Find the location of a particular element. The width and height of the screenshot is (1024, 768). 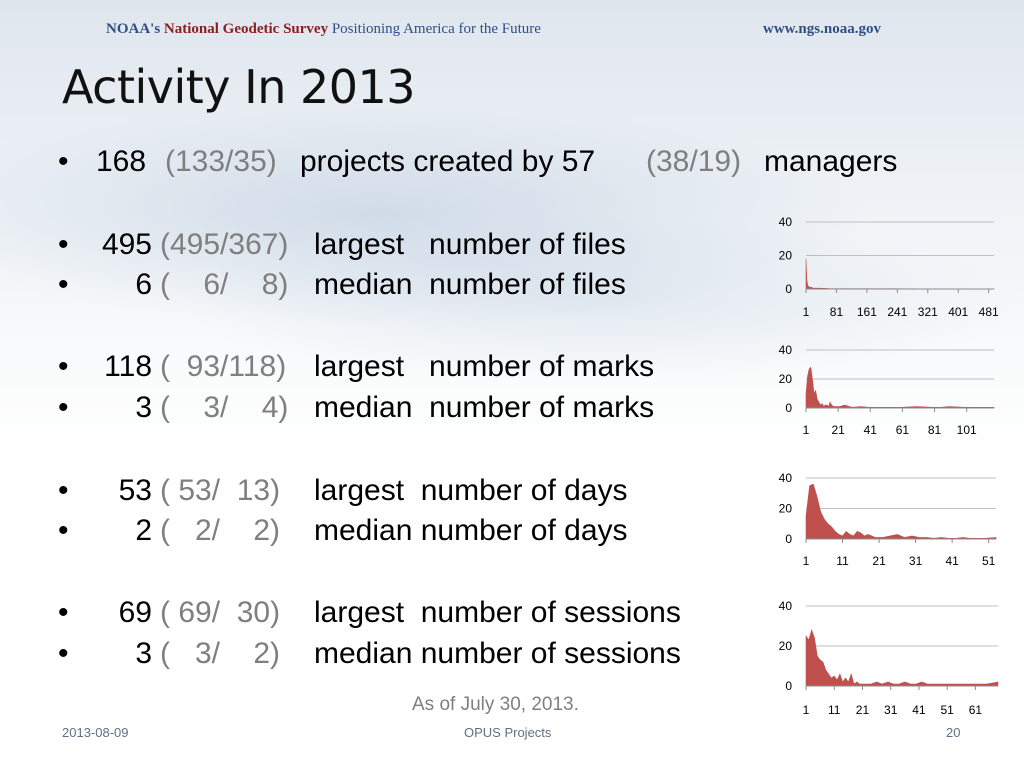

as-of-note: As of July 30, 2013. is located at coordinates (495, 704).